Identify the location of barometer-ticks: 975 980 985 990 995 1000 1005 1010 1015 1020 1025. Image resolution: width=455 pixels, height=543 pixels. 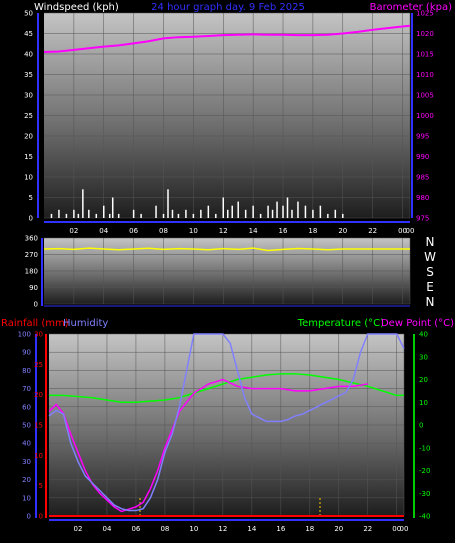
(425, 116).